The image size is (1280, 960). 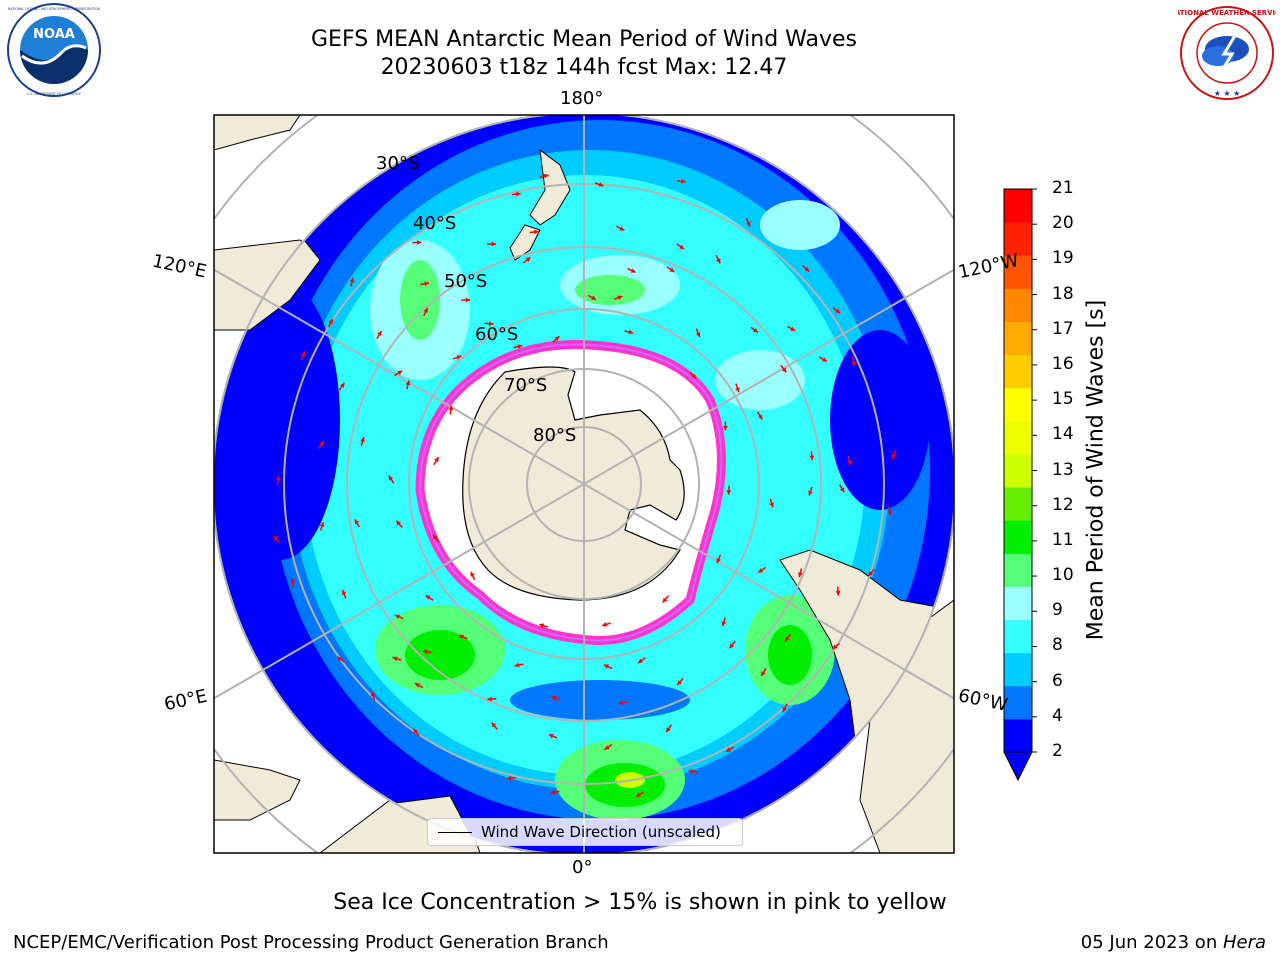 I want to click on colorbar-tick-label: 18, so click(x=1063, y=293).